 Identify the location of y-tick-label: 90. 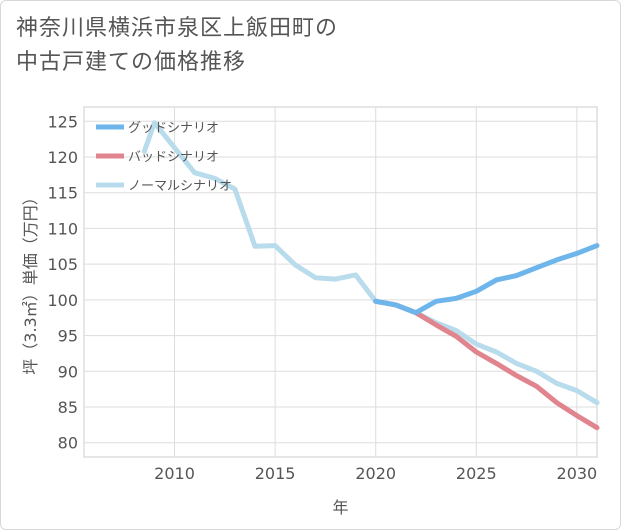
(68, 371).